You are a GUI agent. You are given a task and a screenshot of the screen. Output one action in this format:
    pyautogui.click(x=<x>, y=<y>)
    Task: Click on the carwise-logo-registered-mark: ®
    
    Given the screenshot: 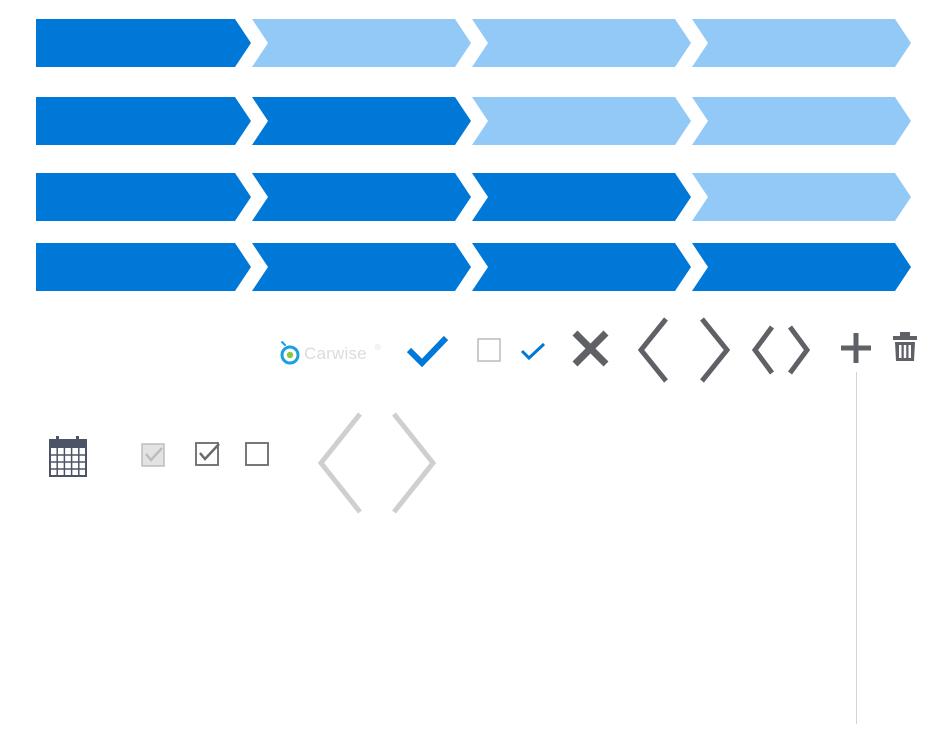 What is the action you would take?
    pyautogui.click(x=378, y=347)
    